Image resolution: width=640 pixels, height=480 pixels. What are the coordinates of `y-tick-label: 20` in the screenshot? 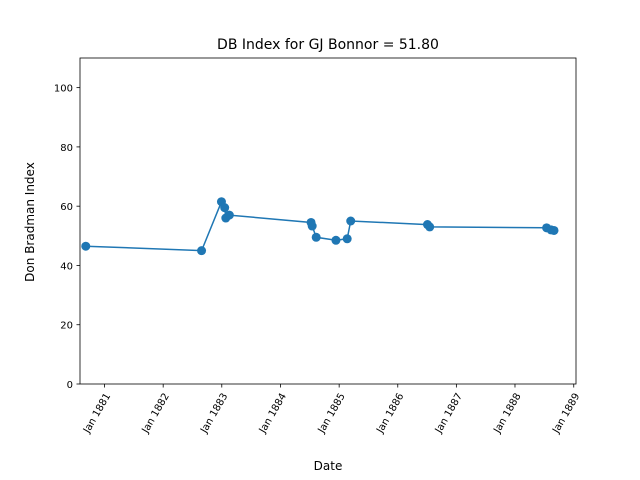 It's located at (66, 326).